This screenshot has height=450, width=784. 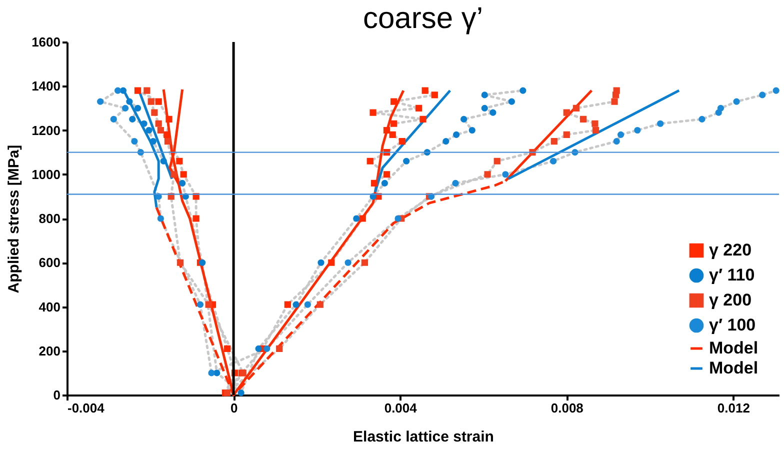 What do you see at coordinates (423, 437) in the screenshot?
I see `x-axis-title: Elastic lattice strain` at bounding box center [423, 437].